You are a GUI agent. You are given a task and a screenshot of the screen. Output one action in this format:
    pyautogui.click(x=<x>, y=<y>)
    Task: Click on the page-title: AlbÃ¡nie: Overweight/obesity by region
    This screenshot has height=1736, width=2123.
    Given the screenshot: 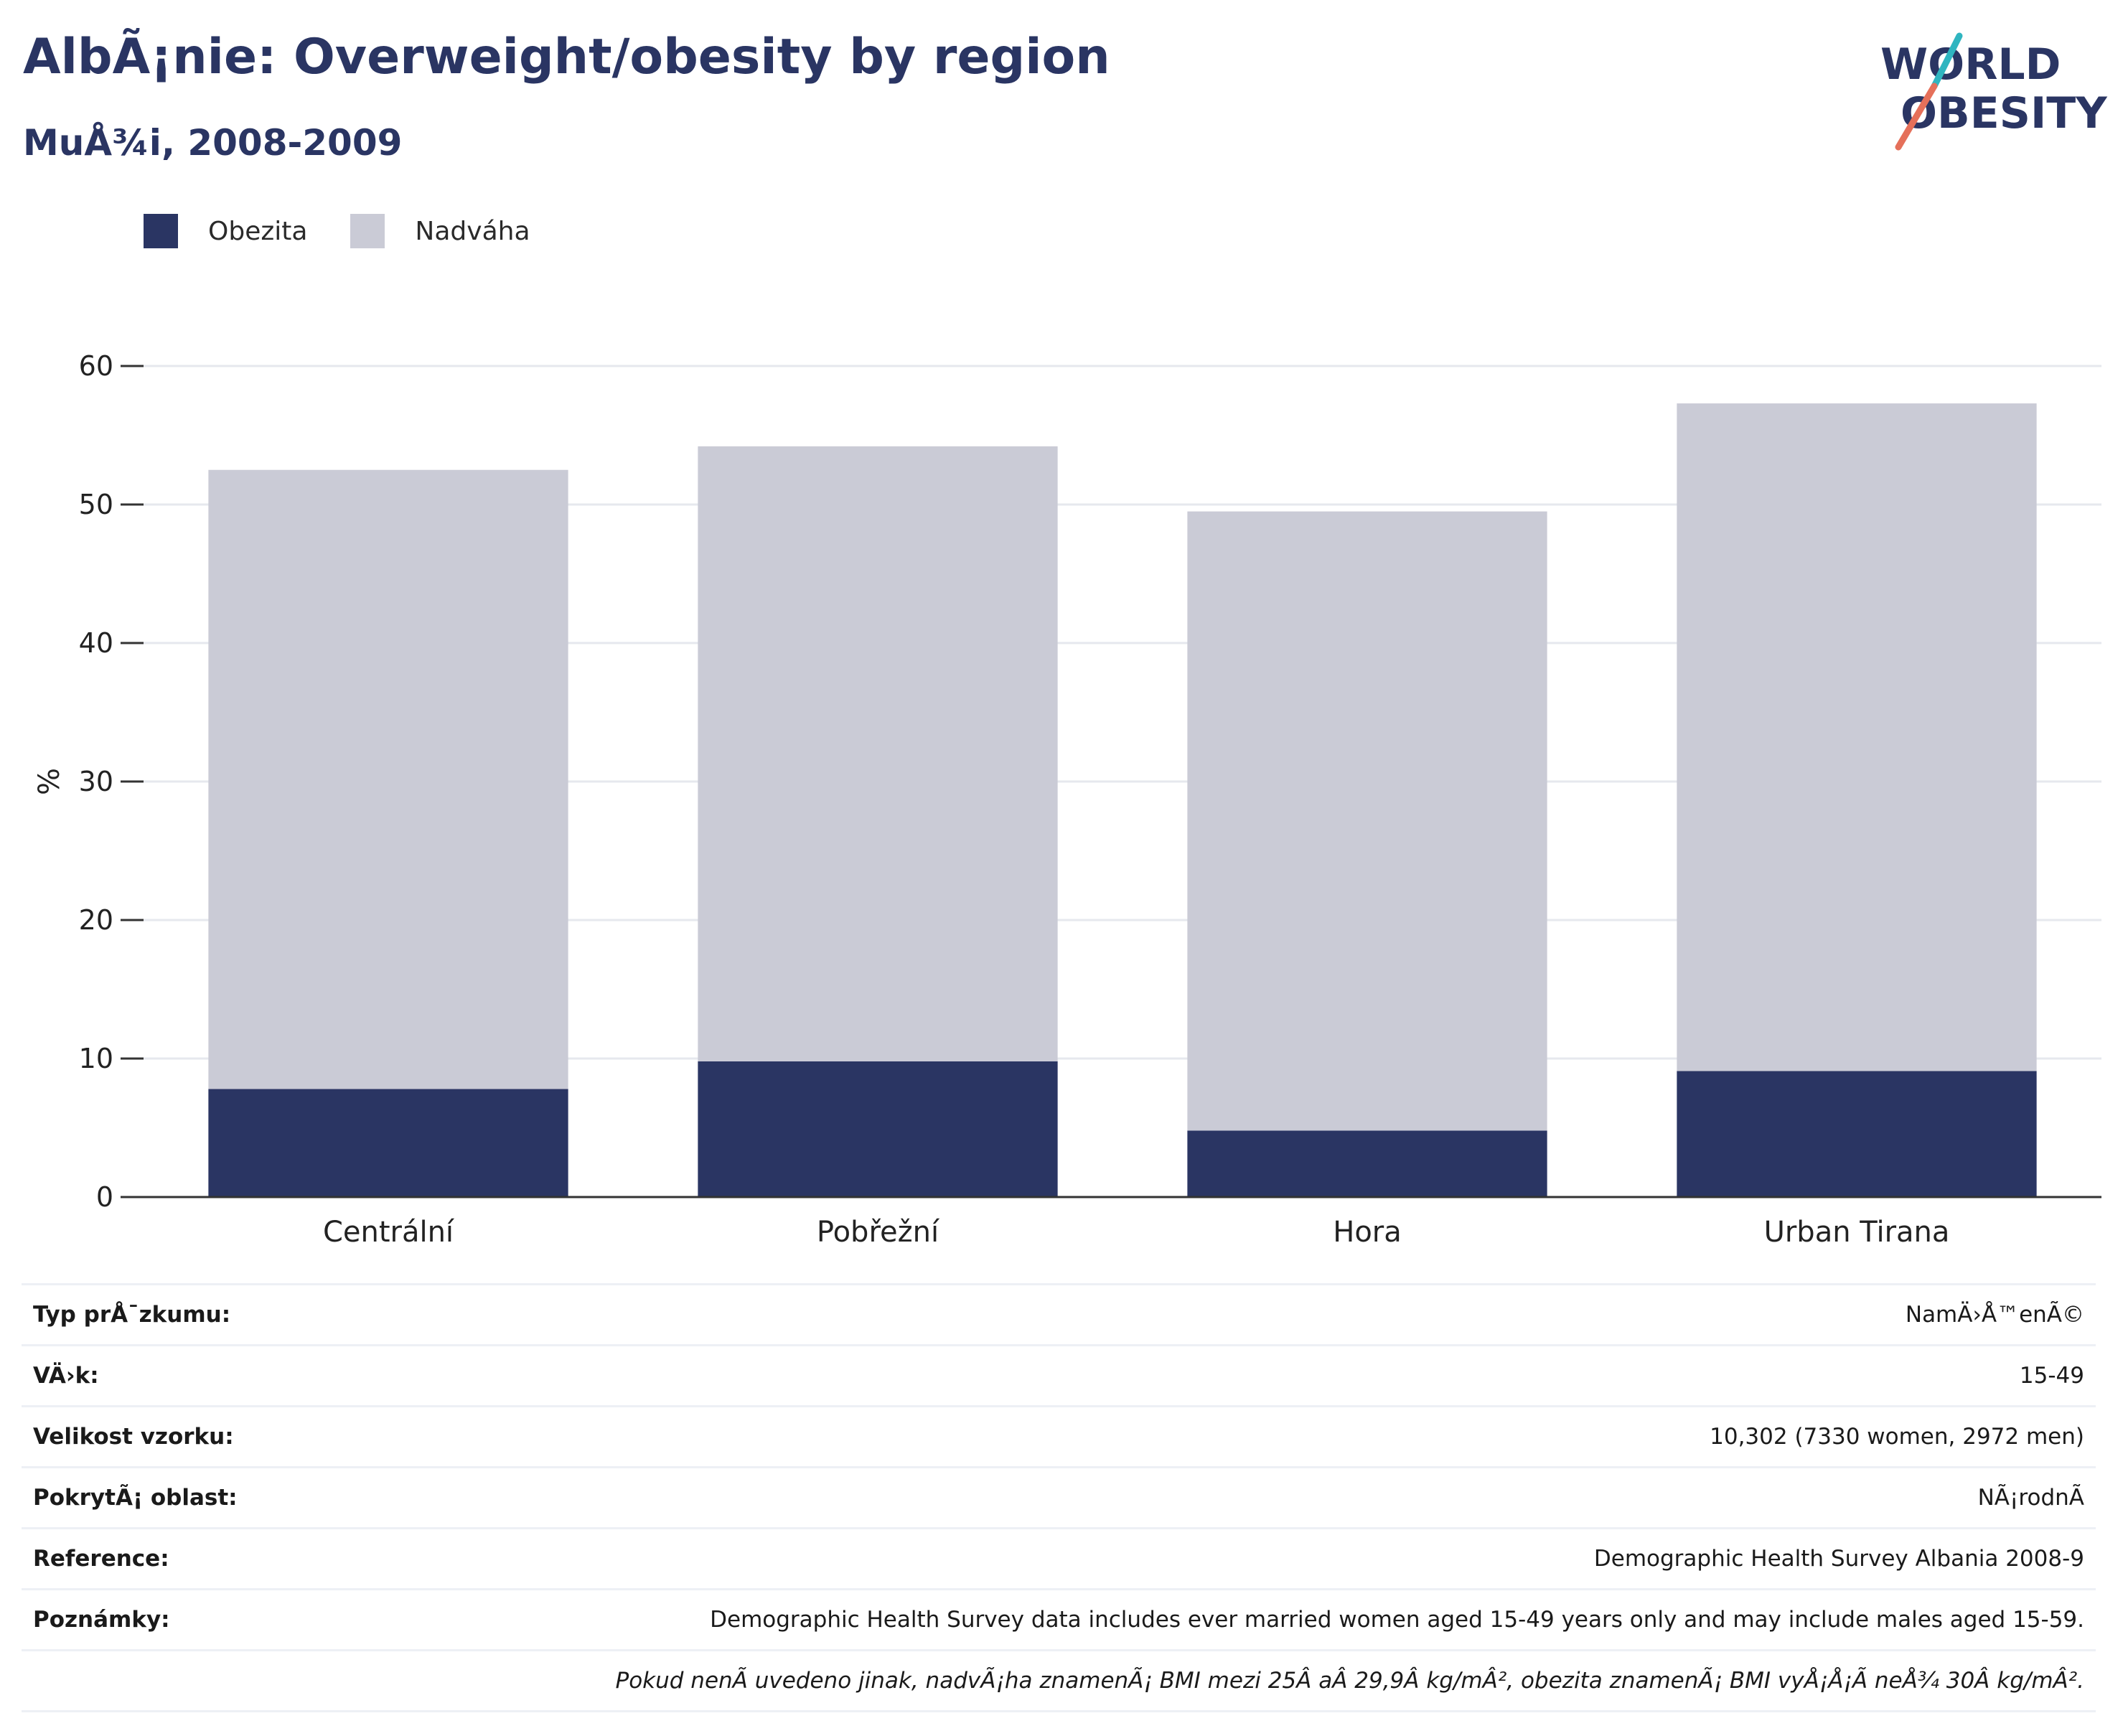 What is the action you would take?
    pyautogui.click(x=566, y=57)
    